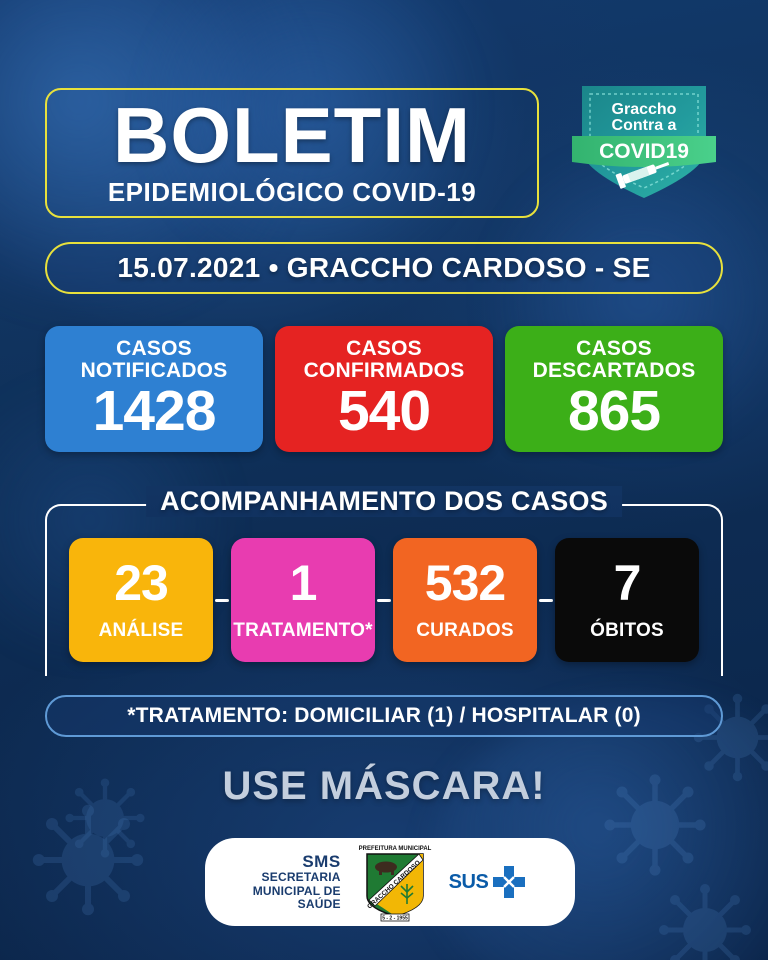 This screenshot has height=960, width=768. I want to click on stat-label-line2: CONFIRMADOS, so click(384, 370).